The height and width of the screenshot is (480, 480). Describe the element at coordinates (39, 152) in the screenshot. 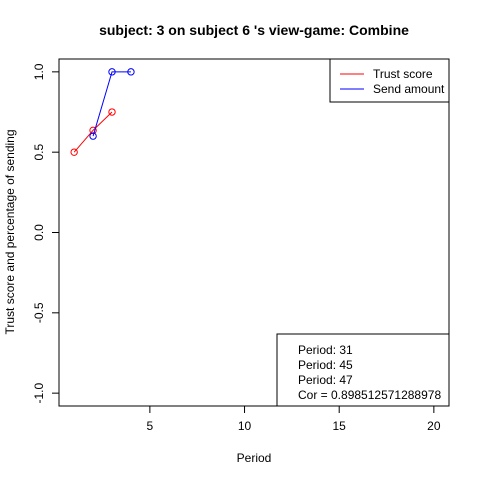

I see `y-tick-label: 0.5` at that location.